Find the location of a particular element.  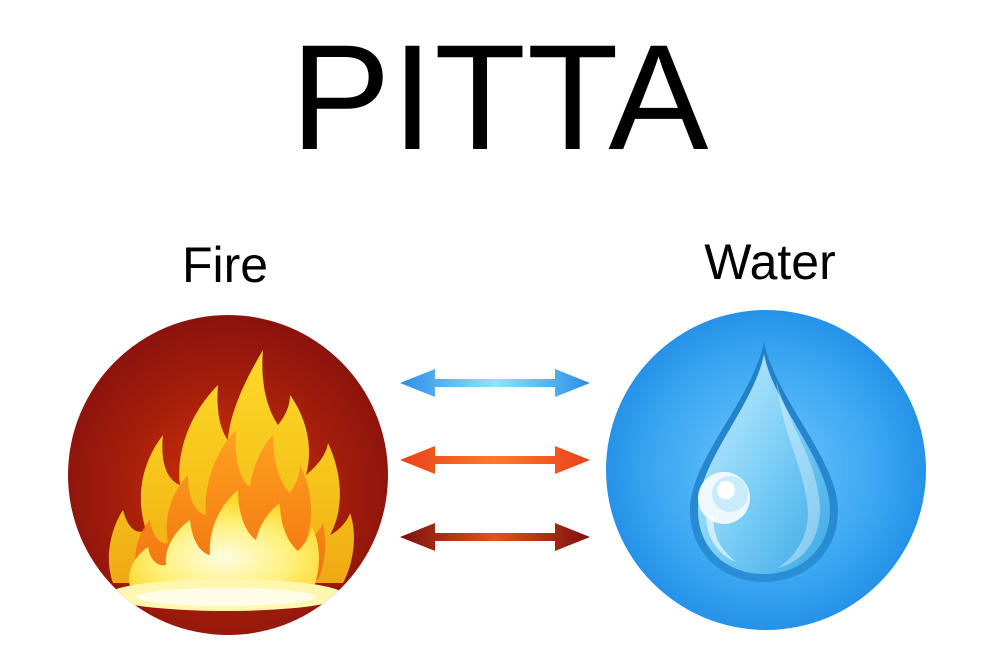

water-label: Water is located at coordinates (770, 262).